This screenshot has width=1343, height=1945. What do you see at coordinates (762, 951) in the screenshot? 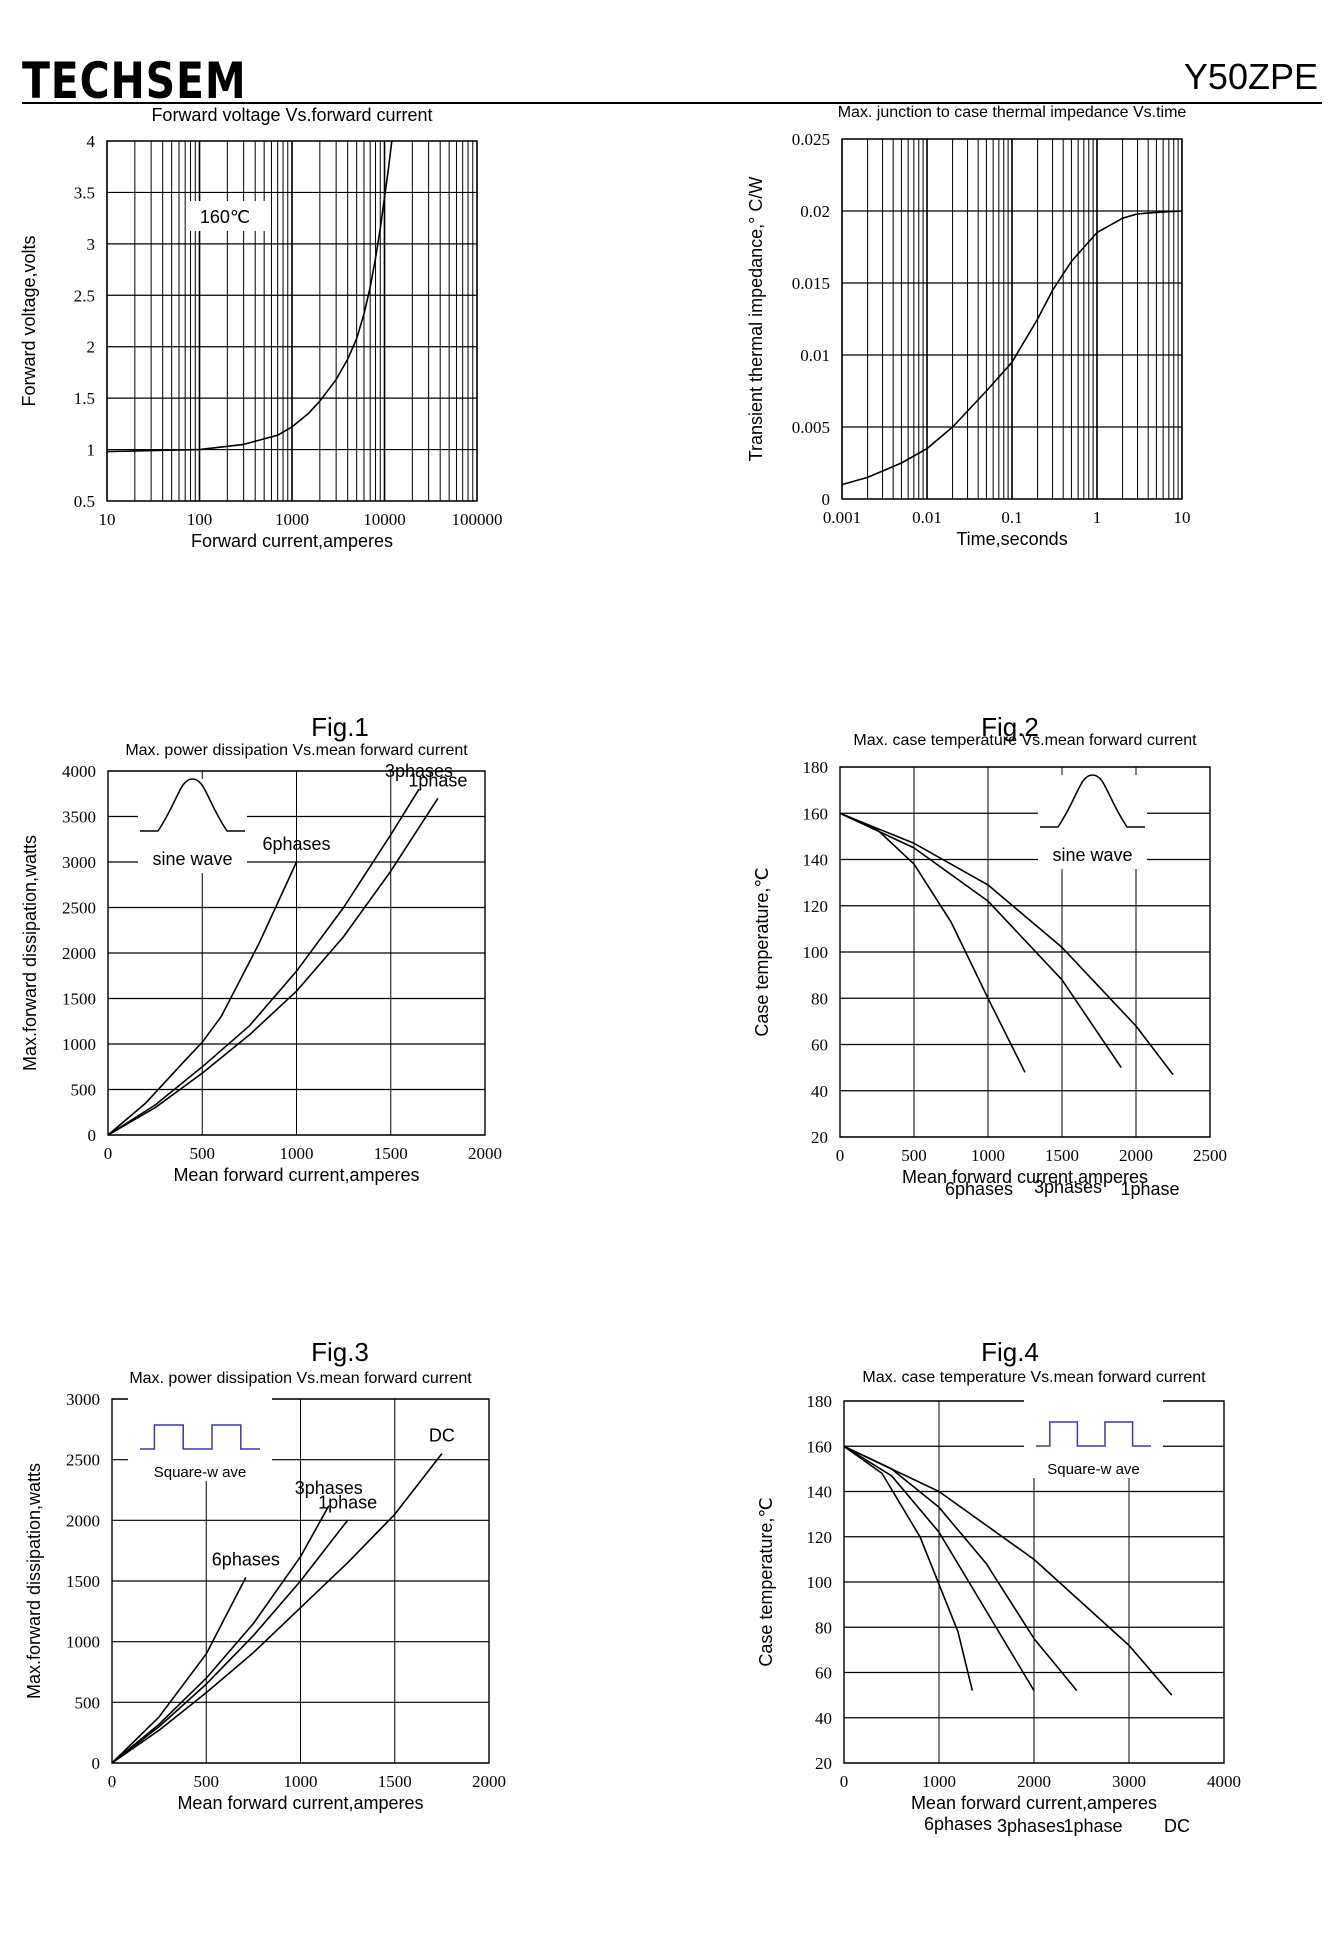
I see `y-axis-label: Case temperature,℃` at bounding box center [762, 951].